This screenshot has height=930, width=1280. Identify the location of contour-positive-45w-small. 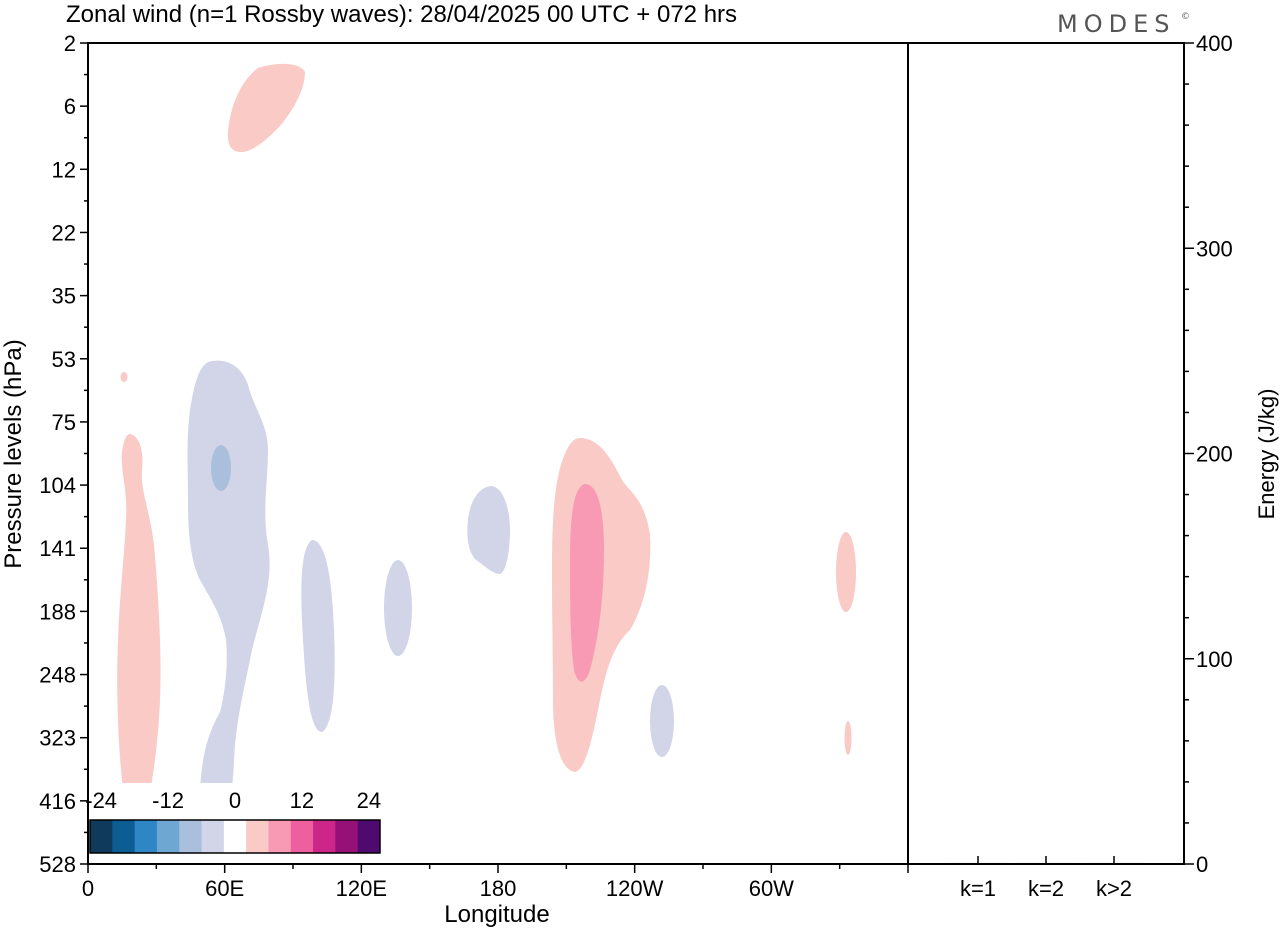
(848, 738).